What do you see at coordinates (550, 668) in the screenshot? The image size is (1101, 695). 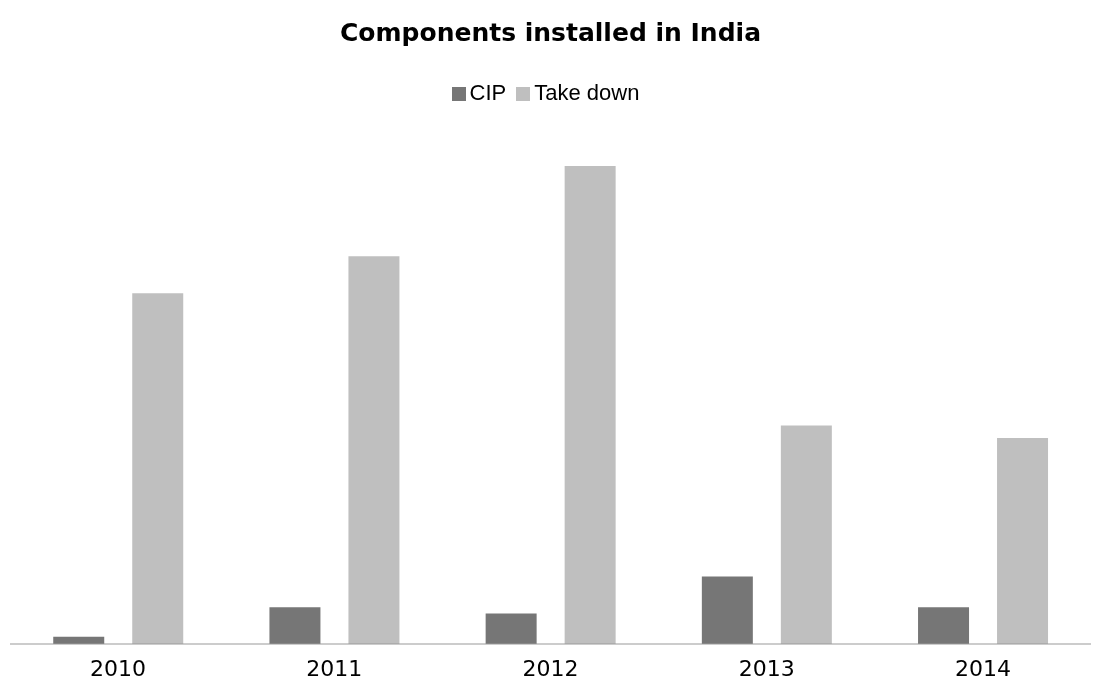 I see `x-tick-label: 2012` at bounding box center [550, 668].